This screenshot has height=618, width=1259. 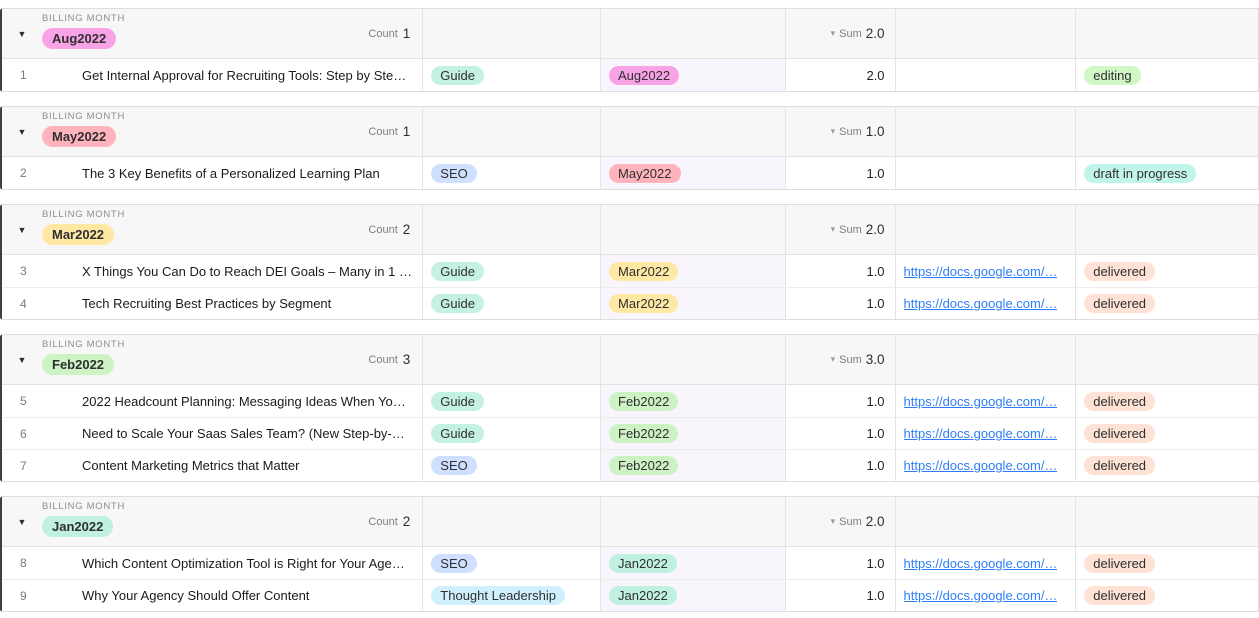 What do you see at coordinates (23, 465) in the screenshot?
I see `row-number: 7` at bounding box center [23, 465].